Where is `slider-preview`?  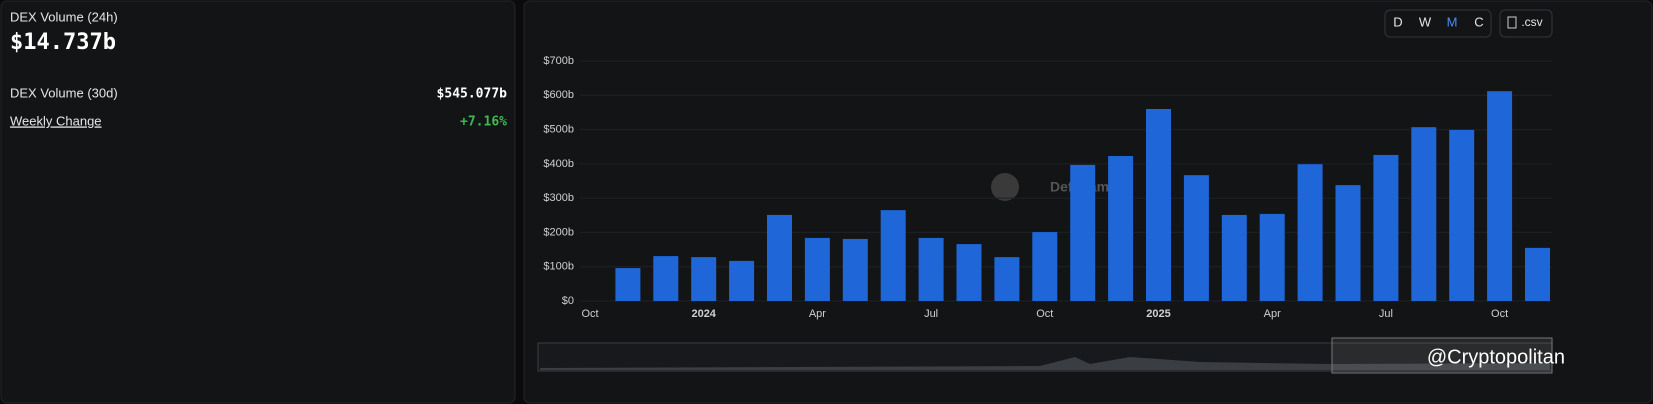
slider-preview is located at coordinates (1045, 363).